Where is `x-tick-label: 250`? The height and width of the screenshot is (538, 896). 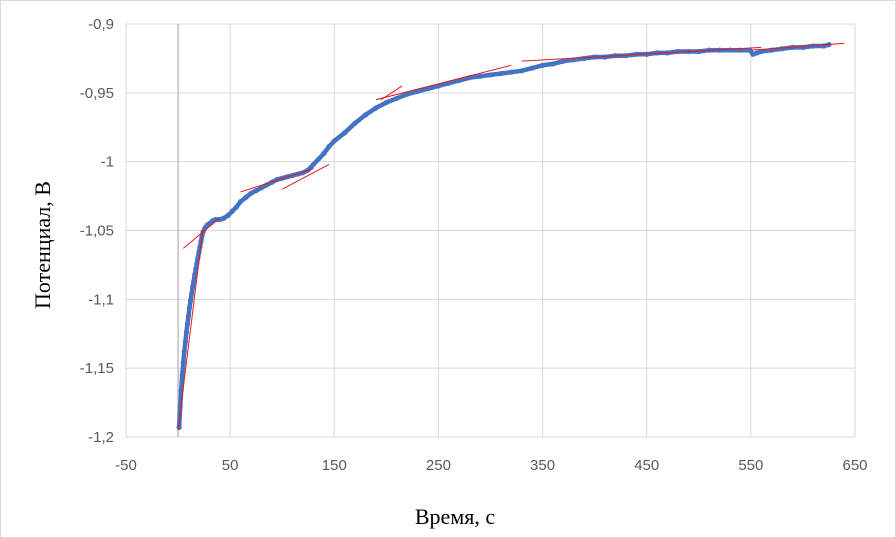
x-tick-label: 250 is located at coordinates (438, 465).